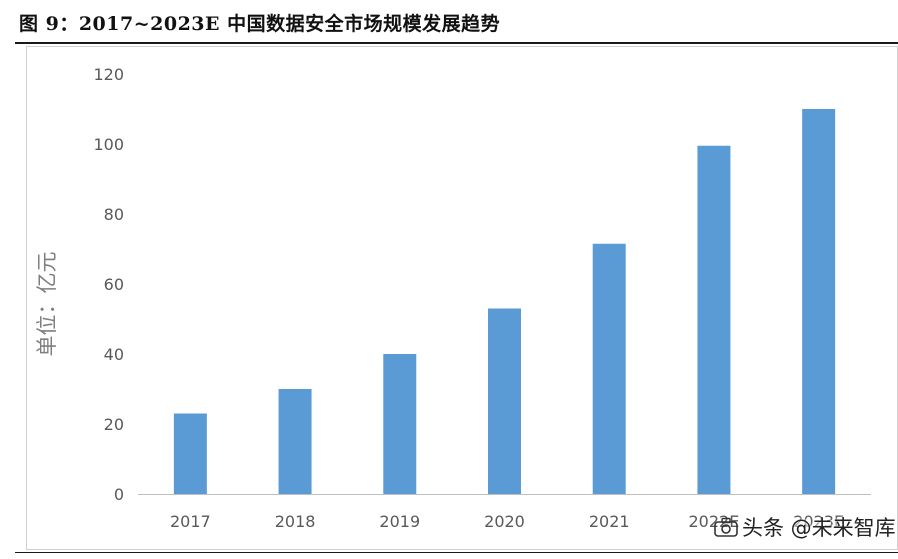  I want to click on figure-title: 图 9：2017~2023E 中国数据安全市场规模发展趋势, so click(260, 24).